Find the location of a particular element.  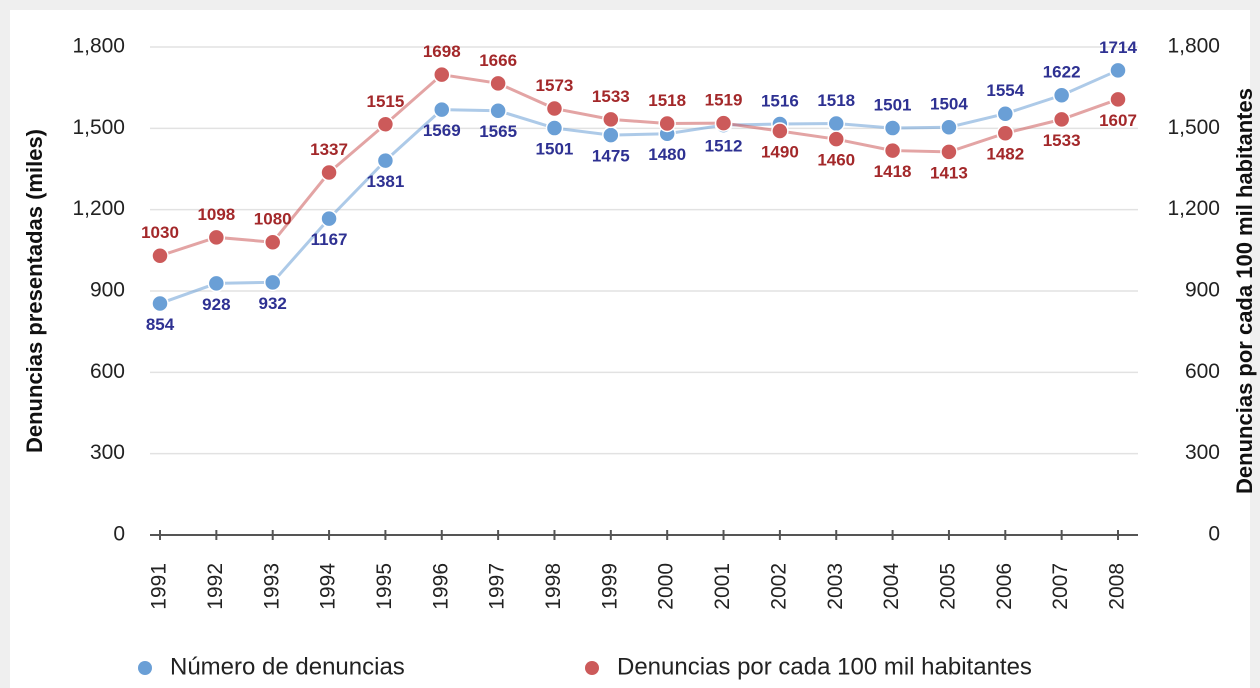

x-tick-label: 1991 is located at coordinates (159, 586).